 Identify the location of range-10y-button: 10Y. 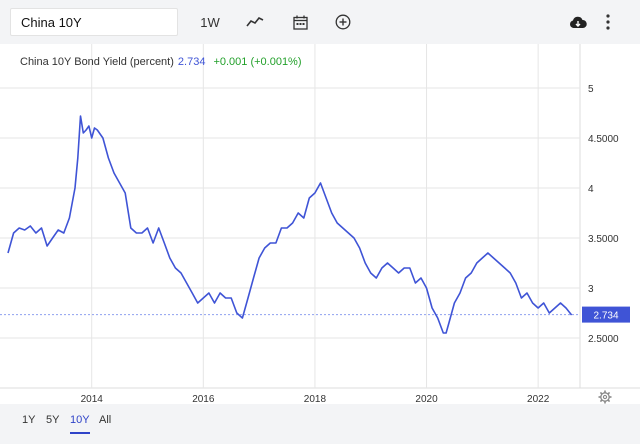
(80, 424).